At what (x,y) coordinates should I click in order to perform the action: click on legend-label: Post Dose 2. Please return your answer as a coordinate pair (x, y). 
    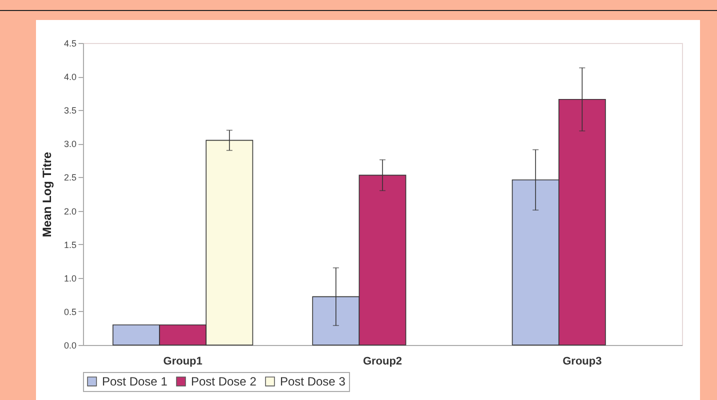
    Looking at the image, I should click on (224, 381).